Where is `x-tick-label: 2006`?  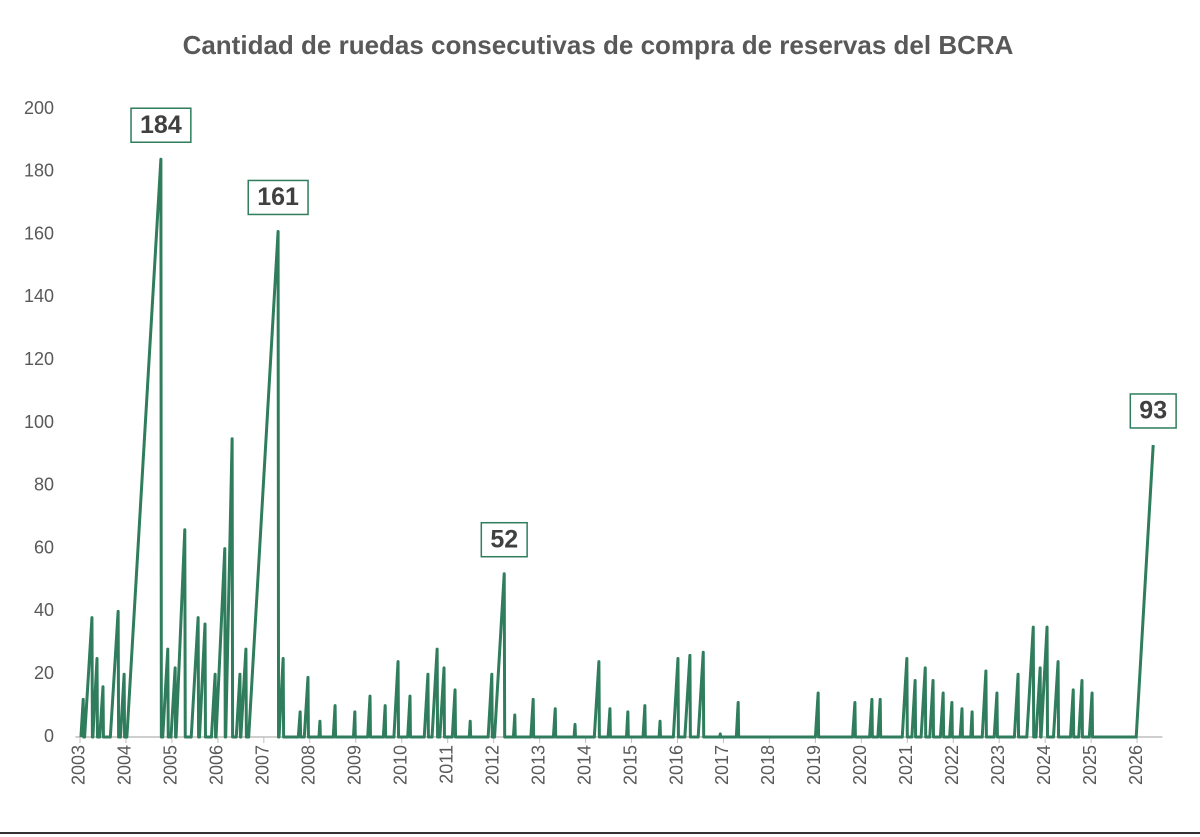
x-tick-label: 2006 is located at coordinates (217, 765).